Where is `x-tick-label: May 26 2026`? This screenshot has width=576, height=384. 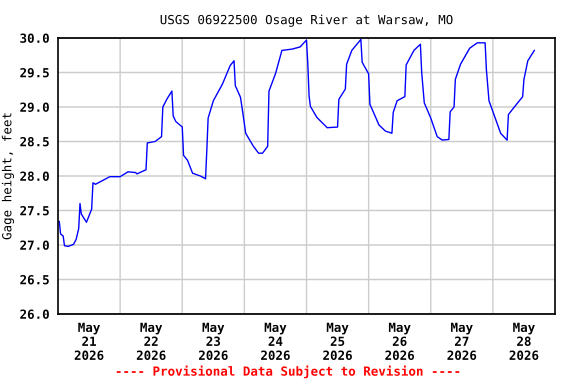
x-tick-label: May 26 2026 is located at coordinates (399, 341).